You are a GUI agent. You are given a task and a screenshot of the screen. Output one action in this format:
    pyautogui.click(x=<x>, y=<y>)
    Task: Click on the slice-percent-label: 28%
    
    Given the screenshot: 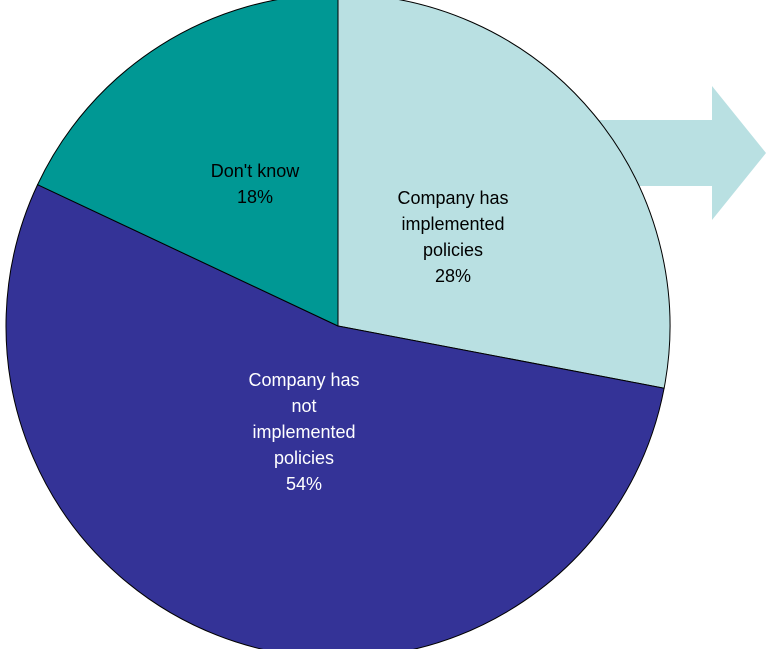 What is the action you would take?
    pyautogui.click(x=453, y=276)
    